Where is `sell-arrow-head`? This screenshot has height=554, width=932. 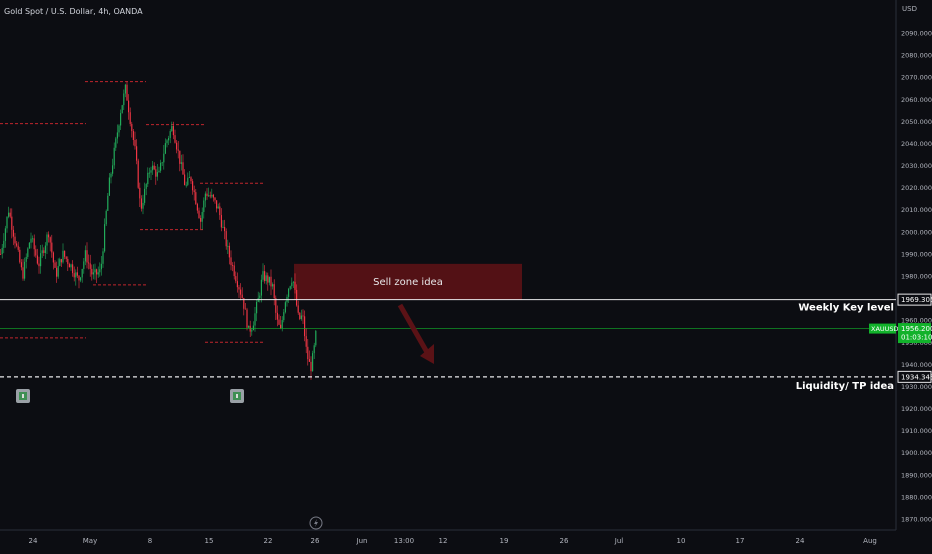
sell-arrow-head is located at coordinates (427, 354).